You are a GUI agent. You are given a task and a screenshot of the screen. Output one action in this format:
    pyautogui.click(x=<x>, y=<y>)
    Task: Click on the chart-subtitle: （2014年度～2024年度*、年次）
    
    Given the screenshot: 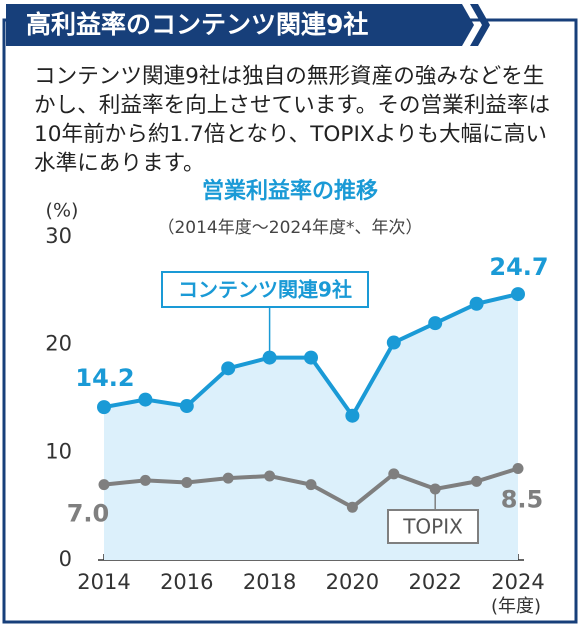 What is the action you would take?
    pyautogui.click(x=289, y=228)
    